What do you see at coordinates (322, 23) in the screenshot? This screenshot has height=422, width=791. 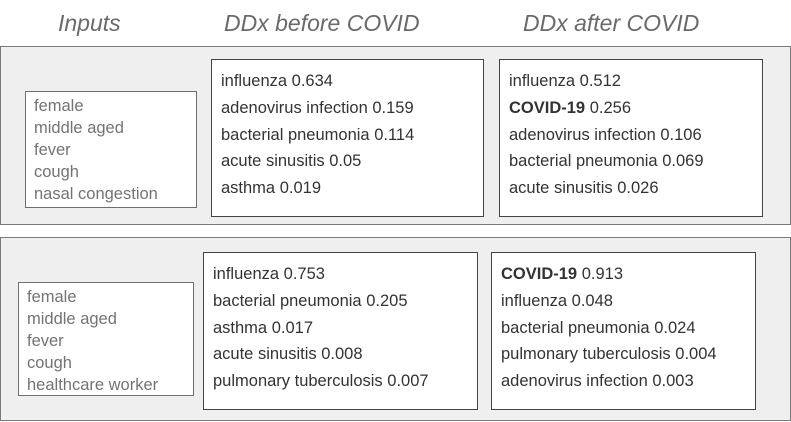 I see `ddx-before-header: DDx before COVID` at bounding box center [322, 23].